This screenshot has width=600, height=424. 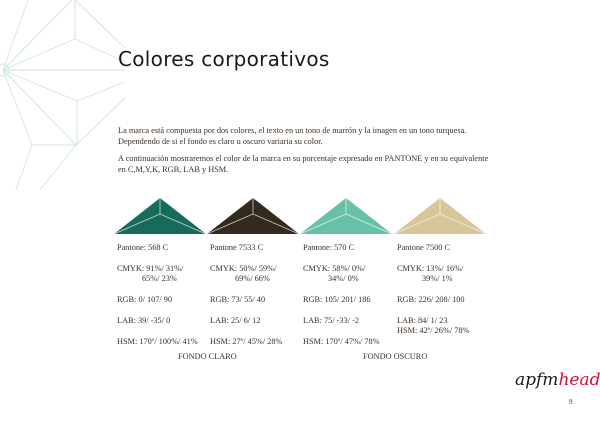 I want to click on cmyk-value: CMYK: 91%/ 31%/, so click(x=150, y=268).